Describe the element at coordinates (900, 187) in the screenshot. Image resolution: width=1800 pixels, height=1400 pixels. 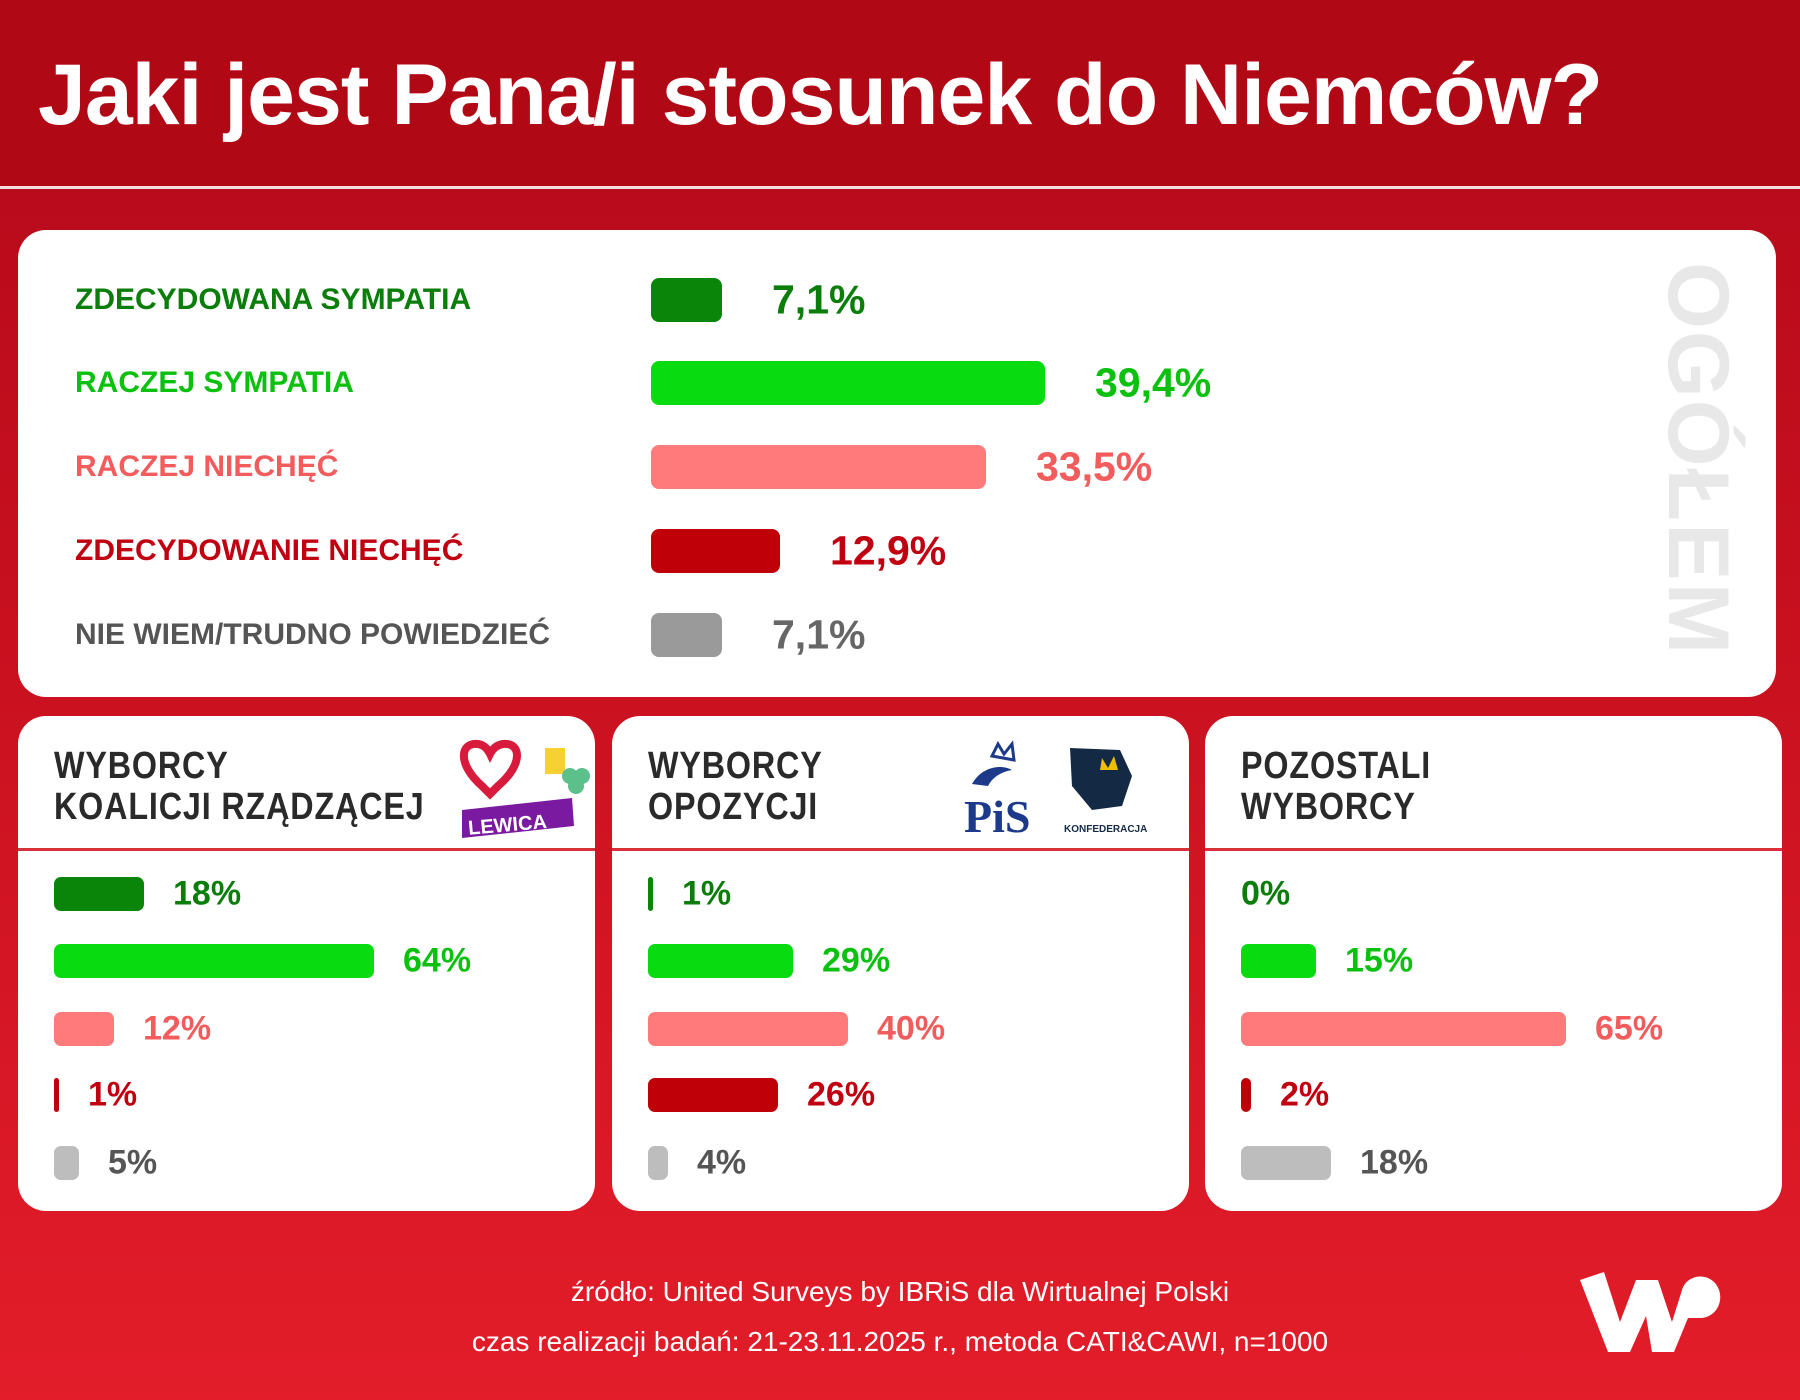
I see `header-divider` at that location.